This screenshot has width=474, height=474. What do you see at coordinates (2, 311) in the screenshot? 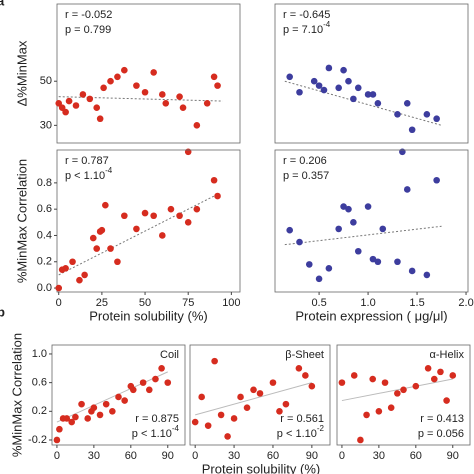
I see `panel-label: b` at bounding box center [2, 311].